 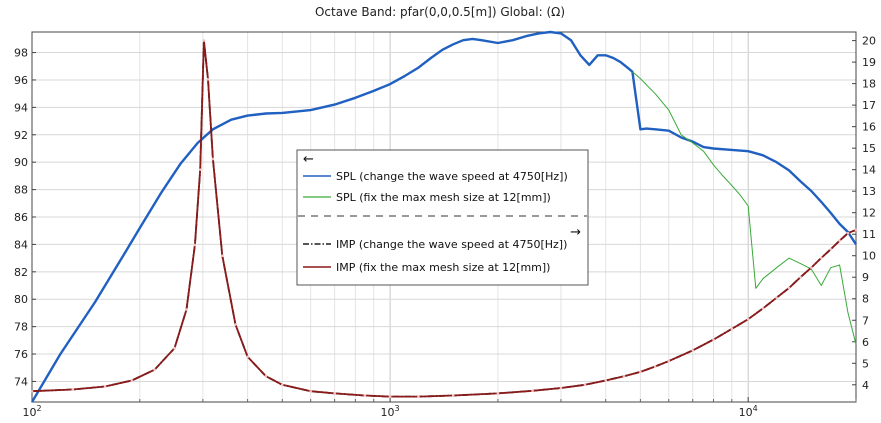 What do you see at coordinates (869, 256) in the screenshot?
I see `y-right-tick-label: 10` at bounding box center [869, 256].